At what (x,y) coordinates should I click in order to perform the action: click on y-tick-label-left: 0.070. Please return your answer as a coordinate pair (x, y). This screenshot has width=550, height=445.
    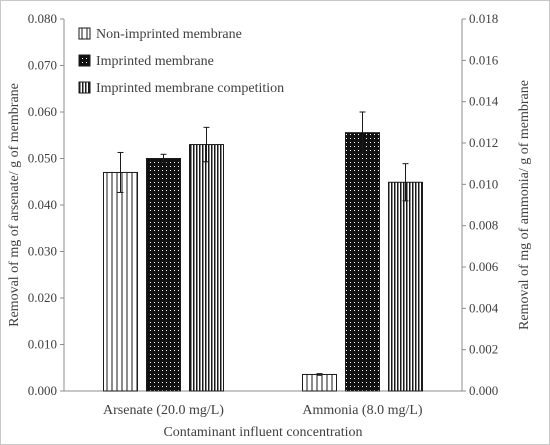
    Looking at the image, I should click on (42, 65).